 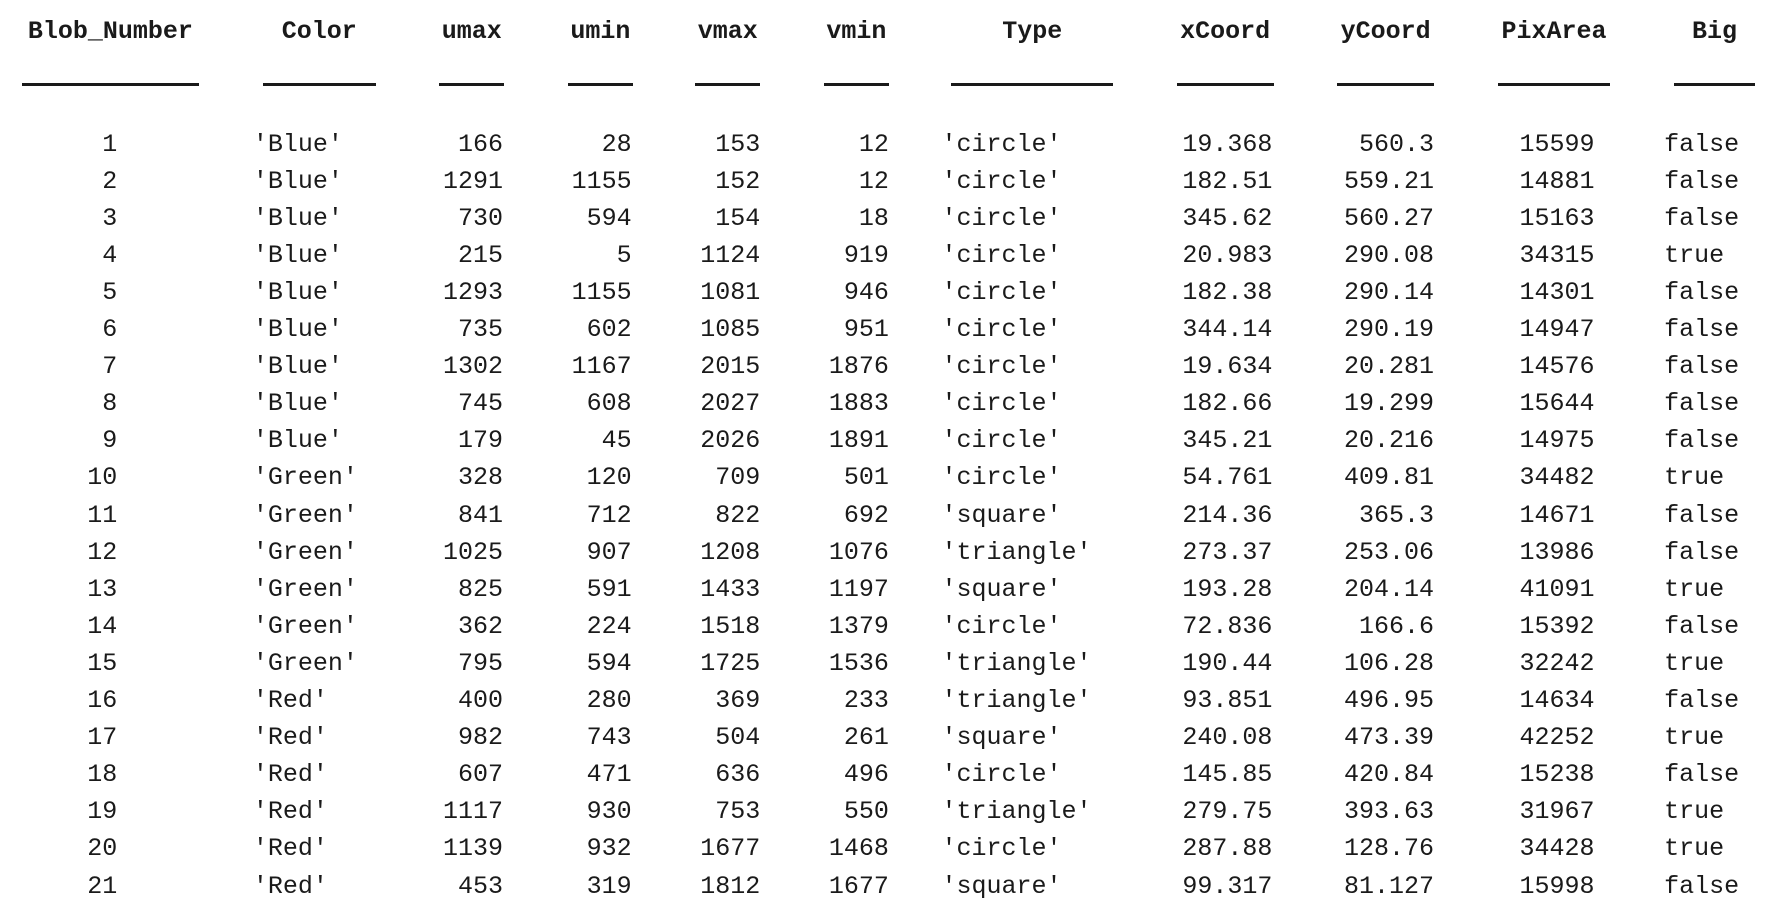 What do you see at coordinates (1557, 367) in the screenshot?
I see `table-cell: 14576` at bounding box center [1557, 367].